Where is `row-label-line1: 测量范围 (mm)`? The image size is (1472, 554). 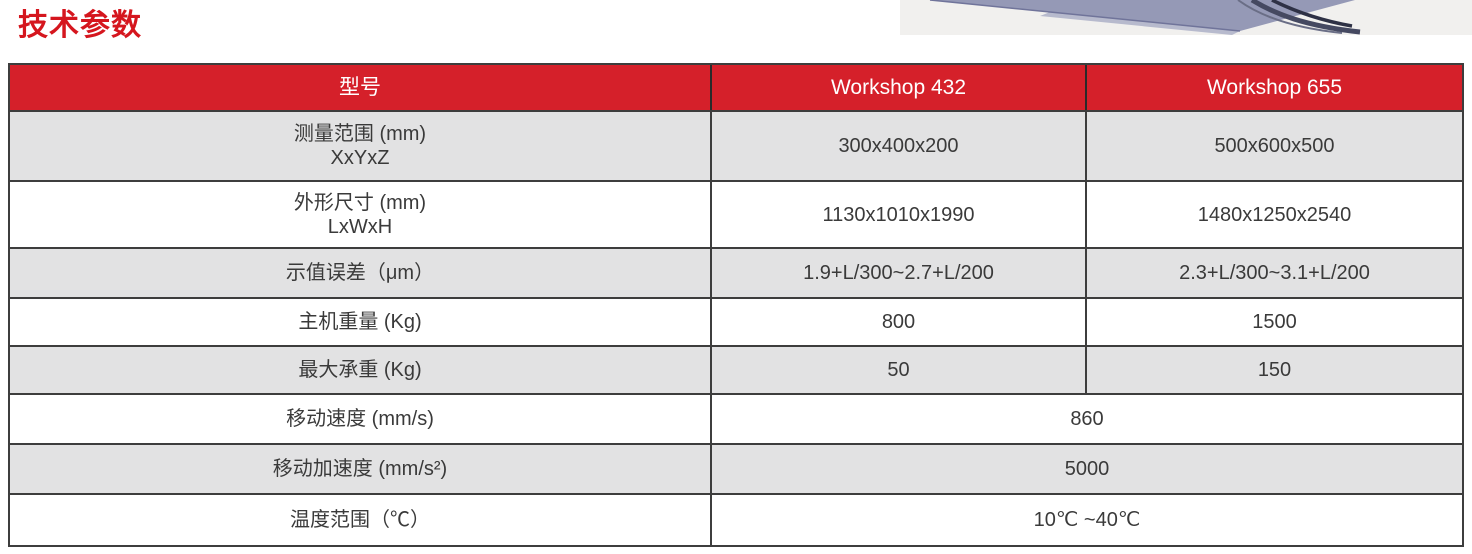 row-label-line1: 测量范围 (mm) is located at coordinates (360, 134).